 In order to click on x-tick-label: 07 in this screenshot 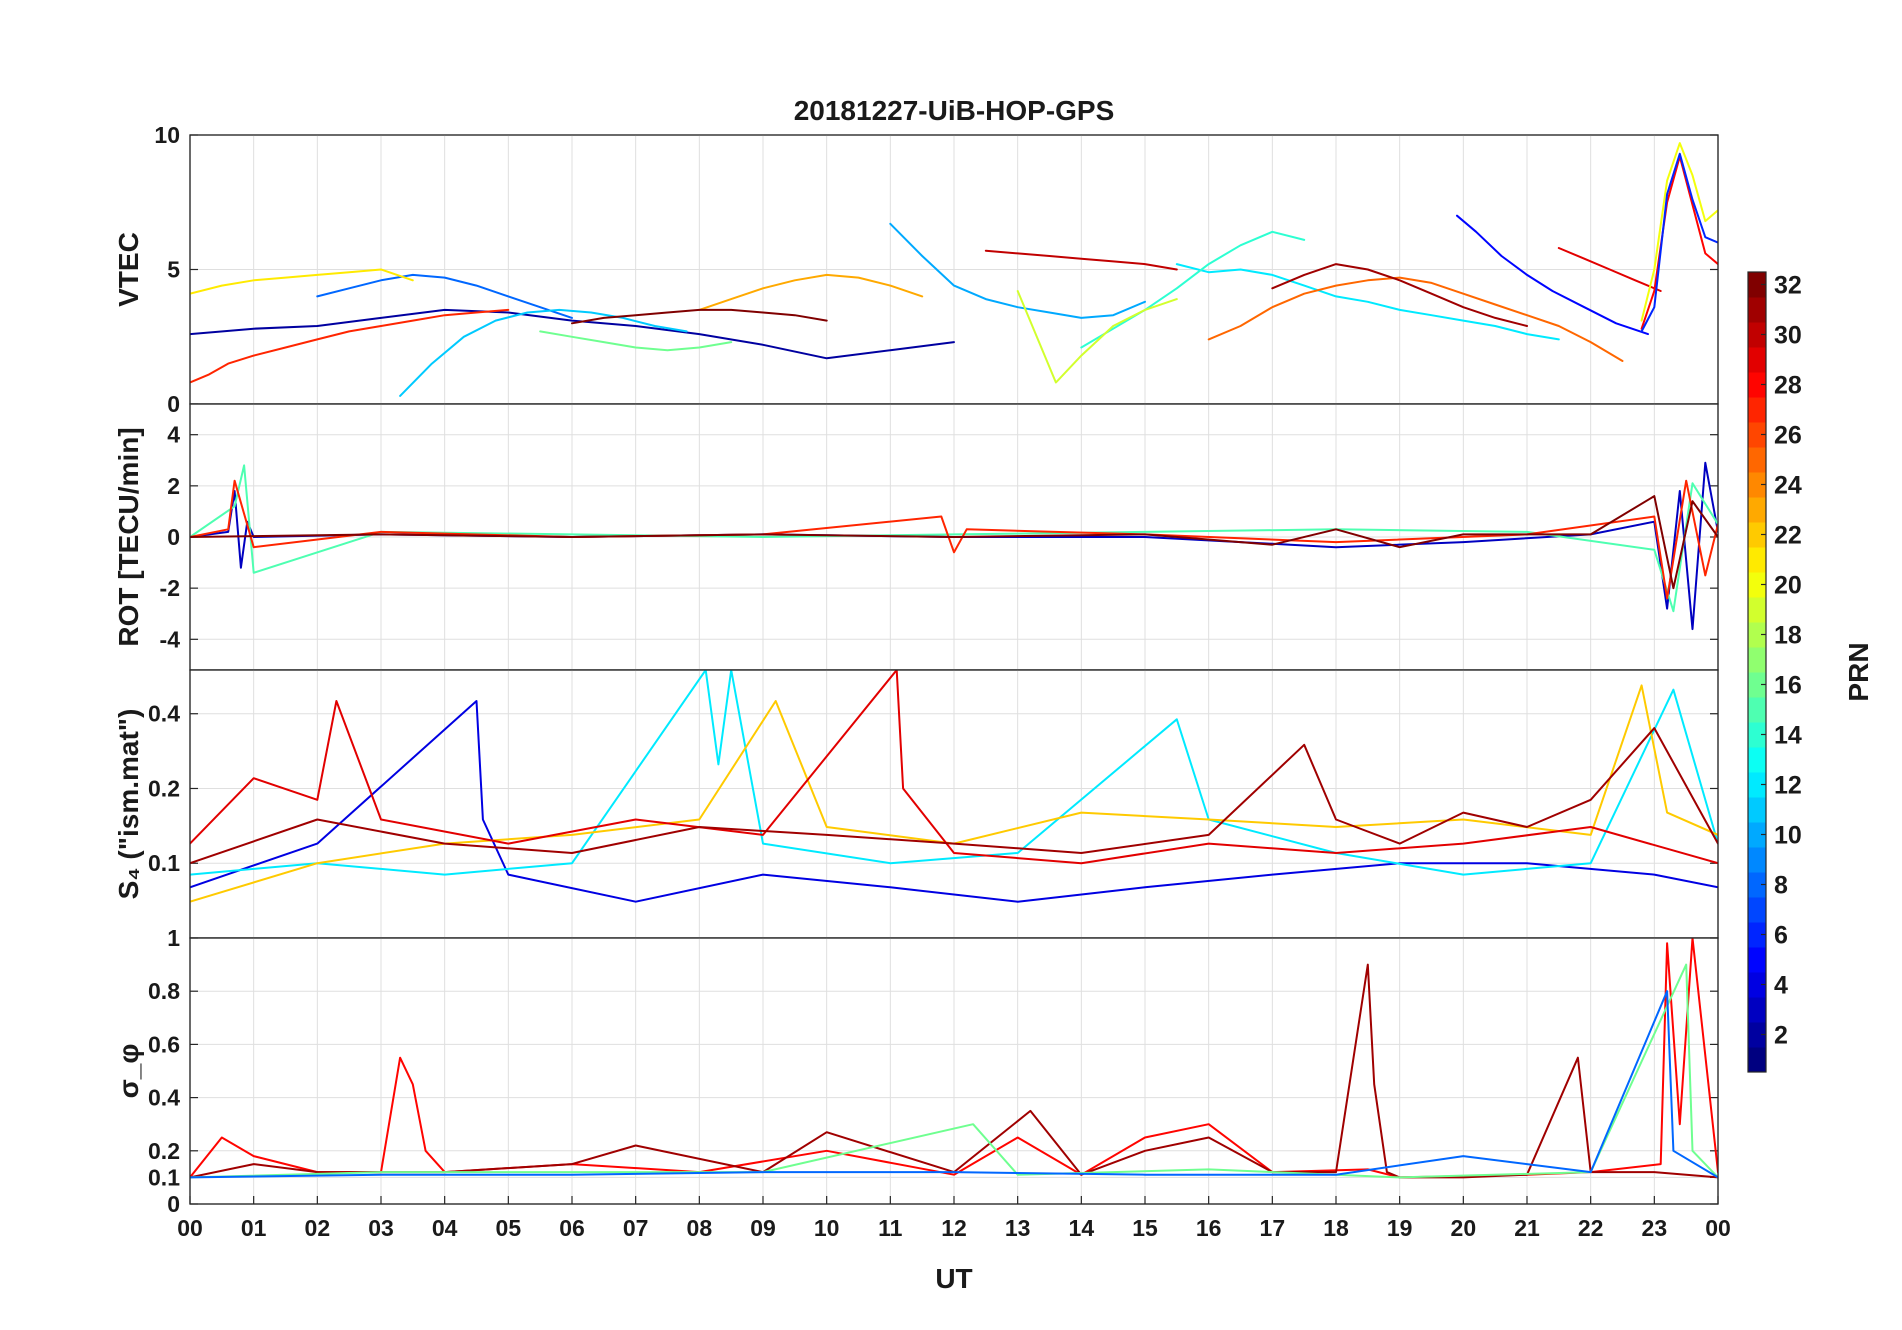, I will do `click(636, 1228)`.